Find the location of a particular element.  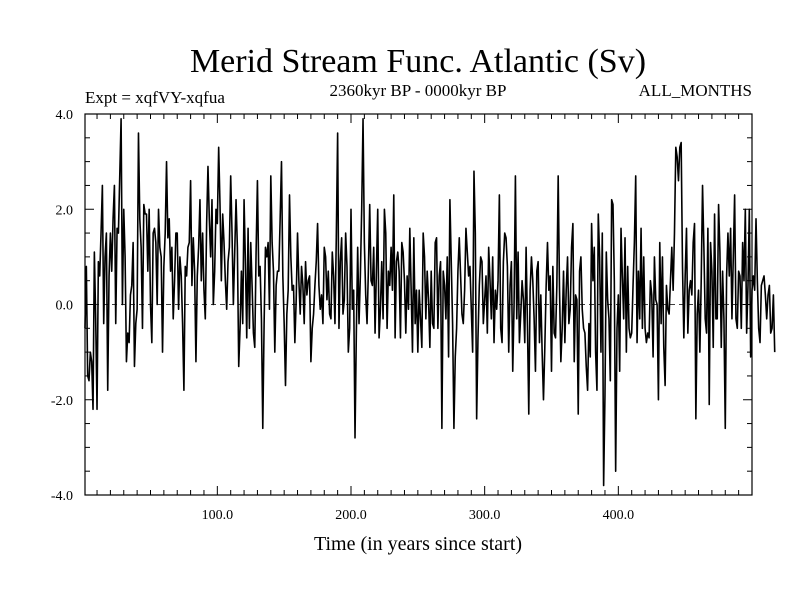

y-tick-label: 2.0 is located at coordinates (65, 210).